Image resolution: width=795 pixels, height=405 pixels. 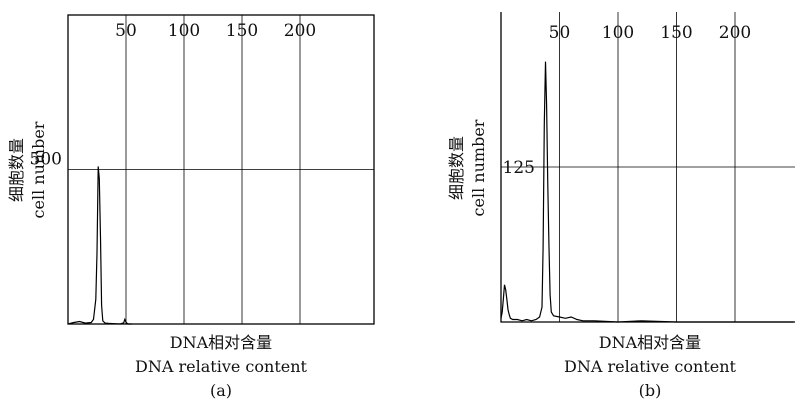 What do you see at coordinates (618, 33) in the screenshot?
I see `x-tick-label-b-100: 100` at bounding box center [618, 33].